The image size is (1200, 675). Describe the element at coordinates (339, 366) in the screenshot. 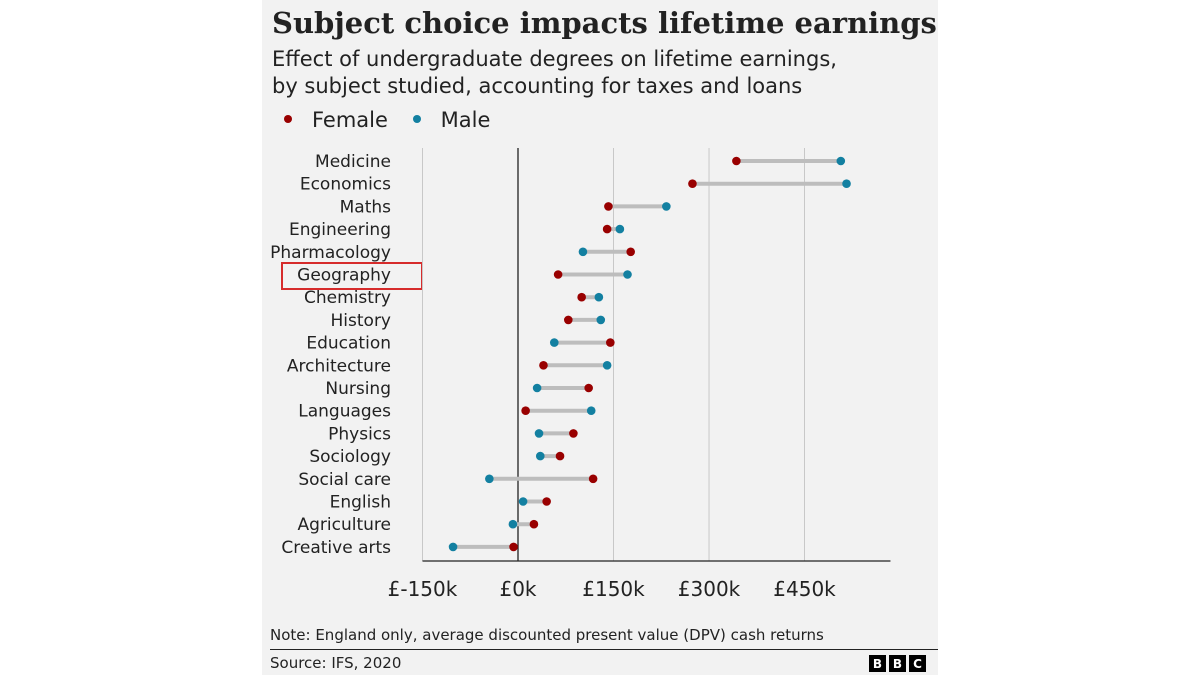

I see `category-label: Architecture` at that location.